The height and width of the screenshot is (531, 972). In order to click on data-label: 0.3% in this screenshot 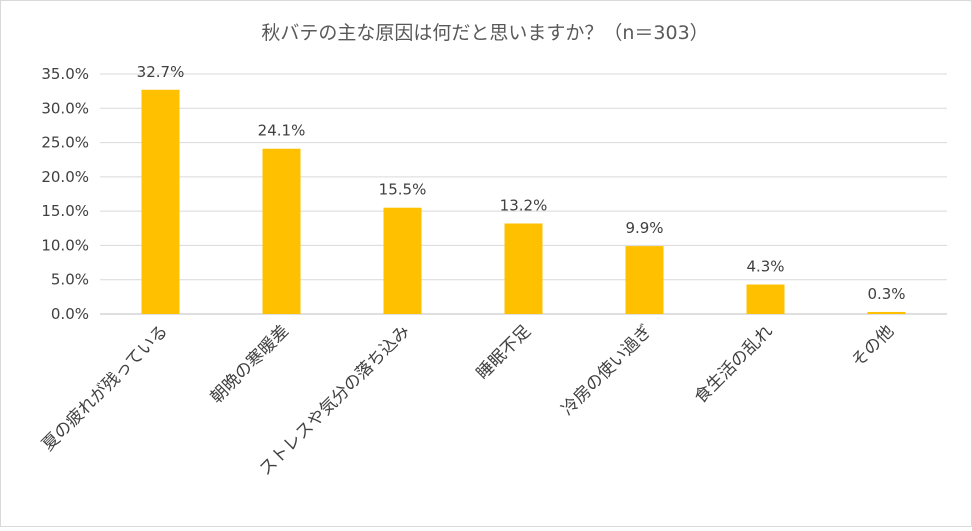, I will do `click(886, 294)`.